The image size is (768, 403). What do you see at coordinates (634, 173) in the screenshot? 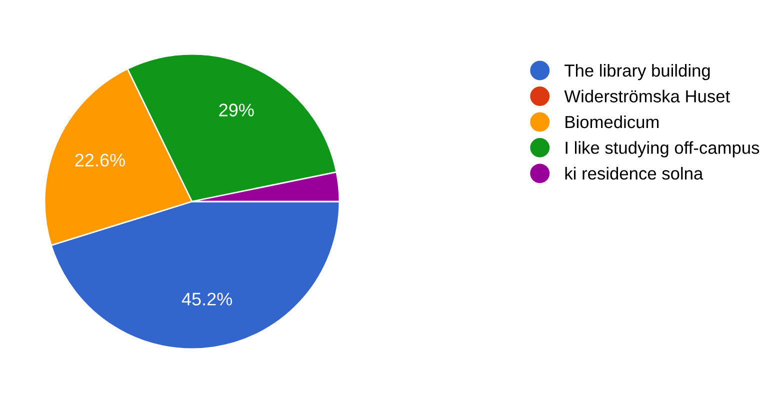
I see `legend-label: ki residence solna` at bounding box center [634, 173].